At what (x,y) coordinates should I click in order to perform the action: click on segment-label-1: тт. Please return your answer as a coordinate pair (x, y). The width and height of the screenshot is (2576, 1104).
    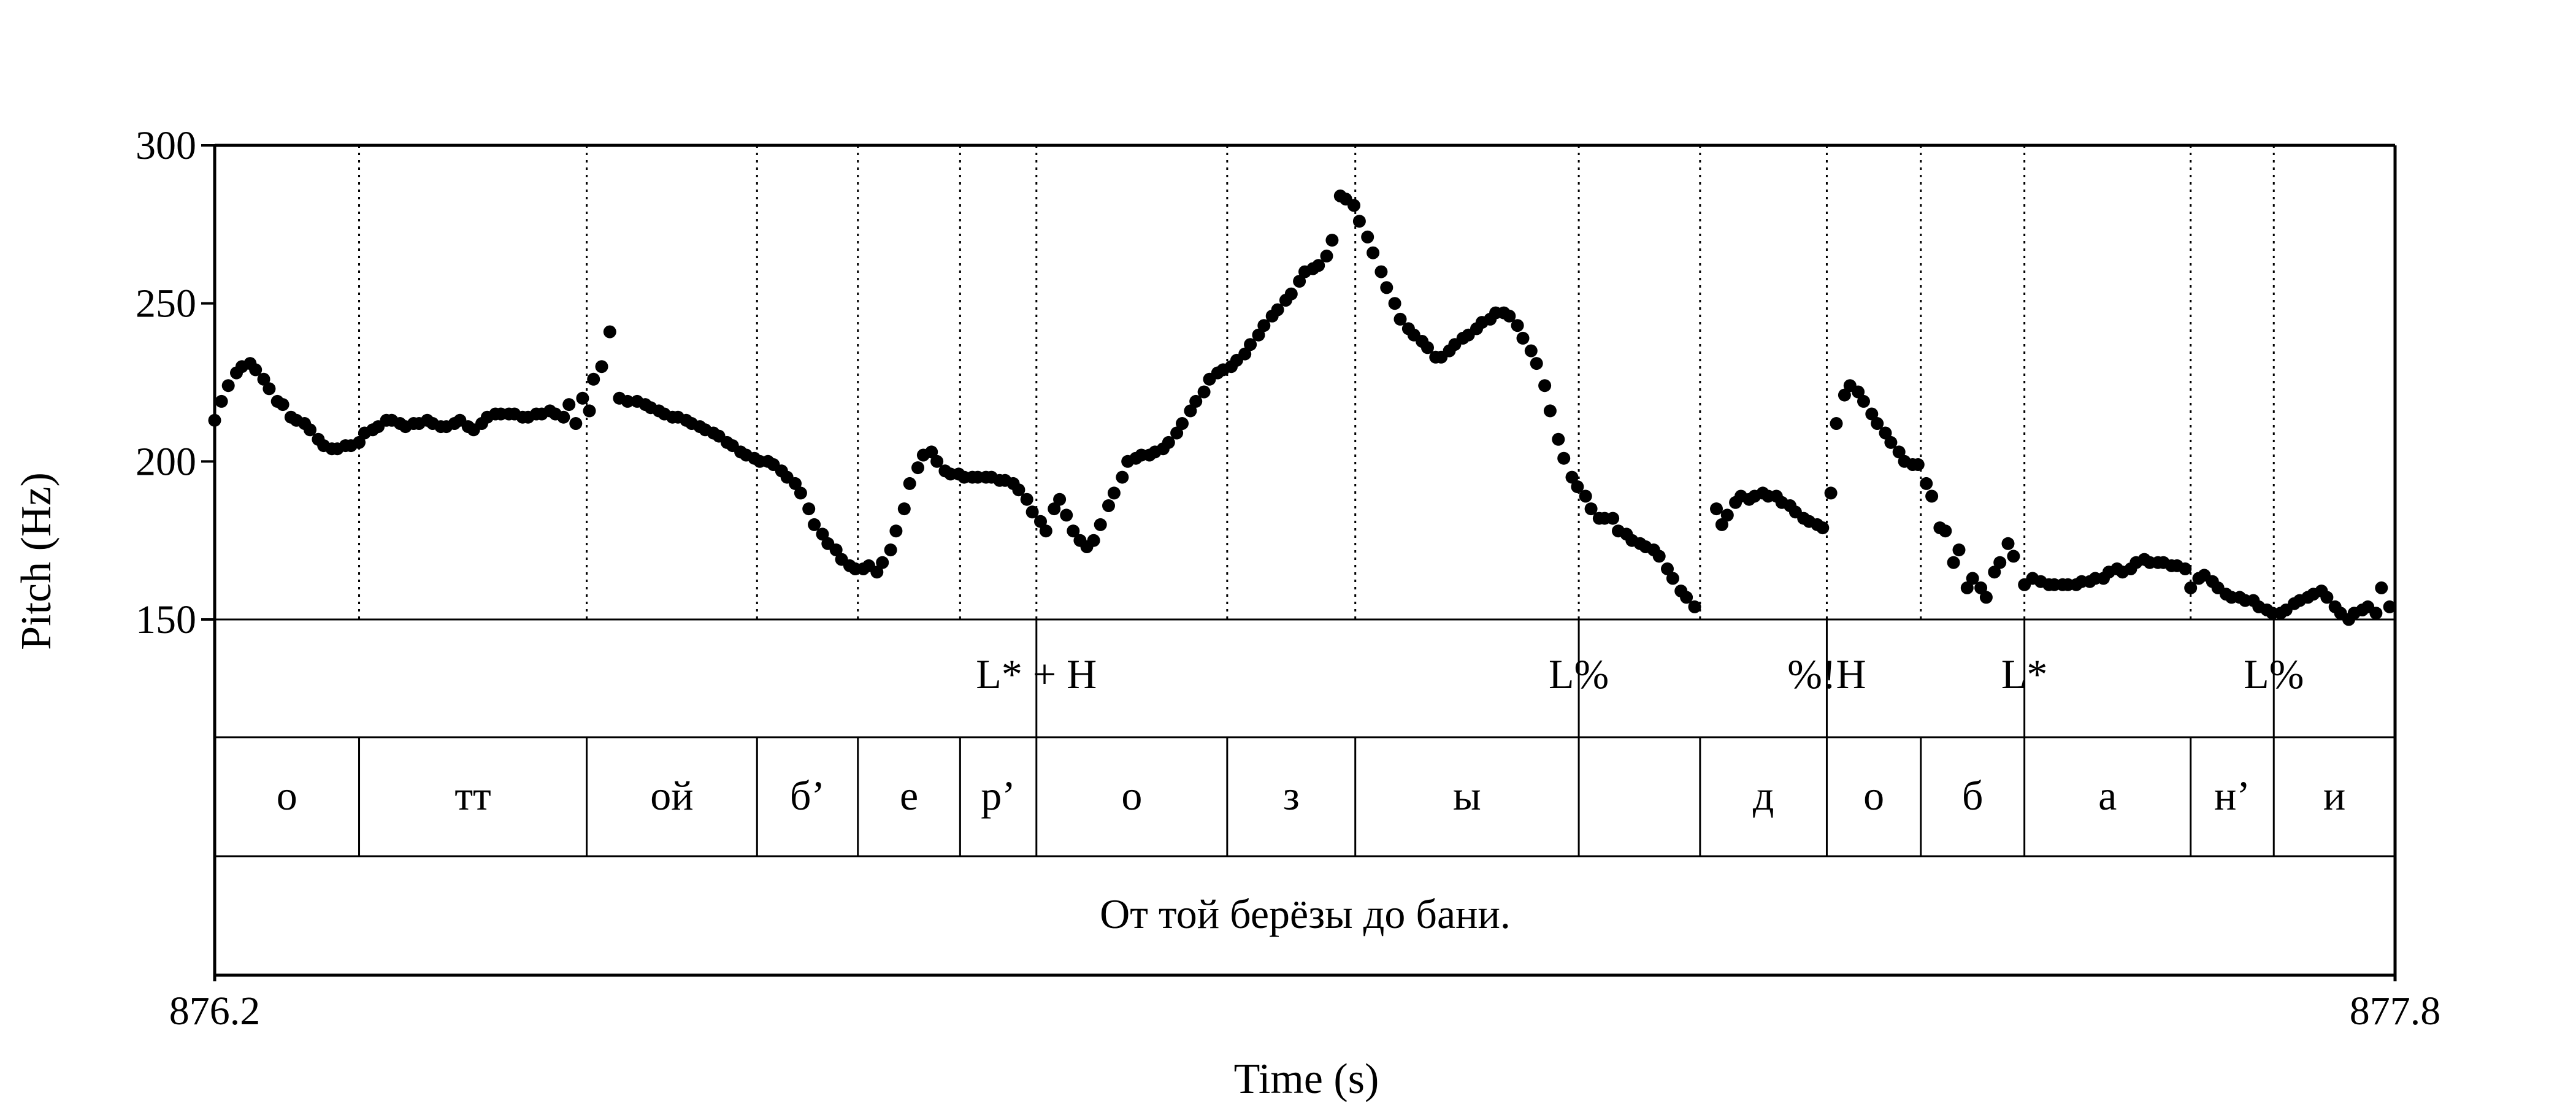
    Looking at the image, I should click on (472, 795).